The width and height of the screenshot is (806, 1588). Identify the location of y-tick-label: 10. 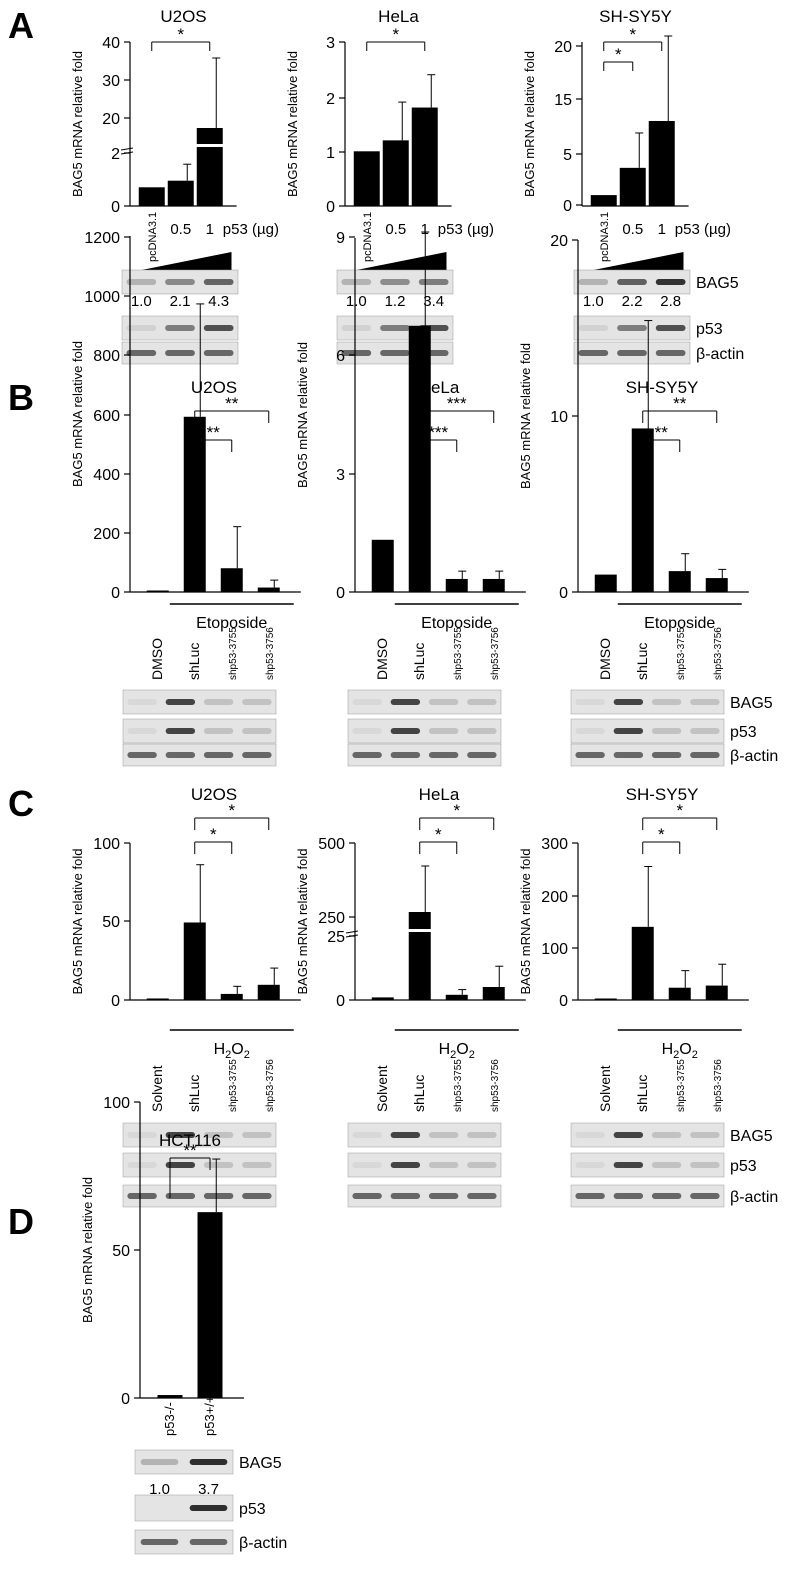
(559, 417).